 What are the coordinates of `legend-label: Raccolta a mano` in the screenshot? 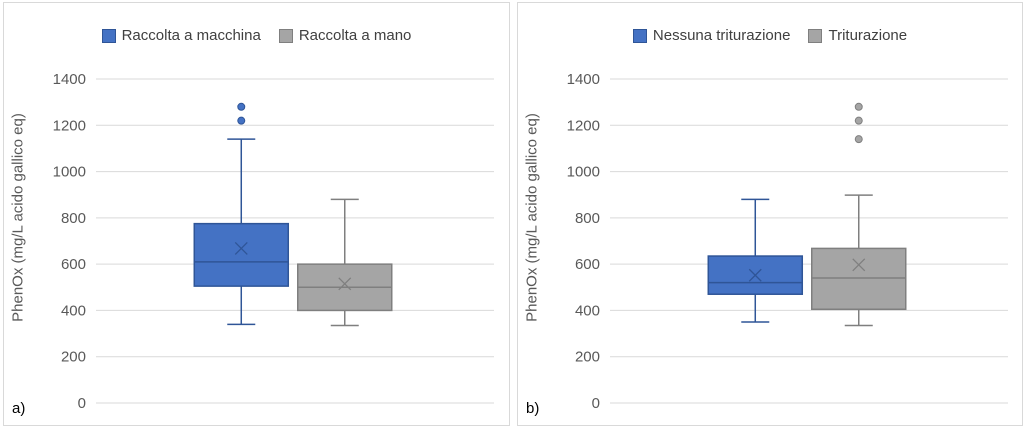 It's located at (355, 35).